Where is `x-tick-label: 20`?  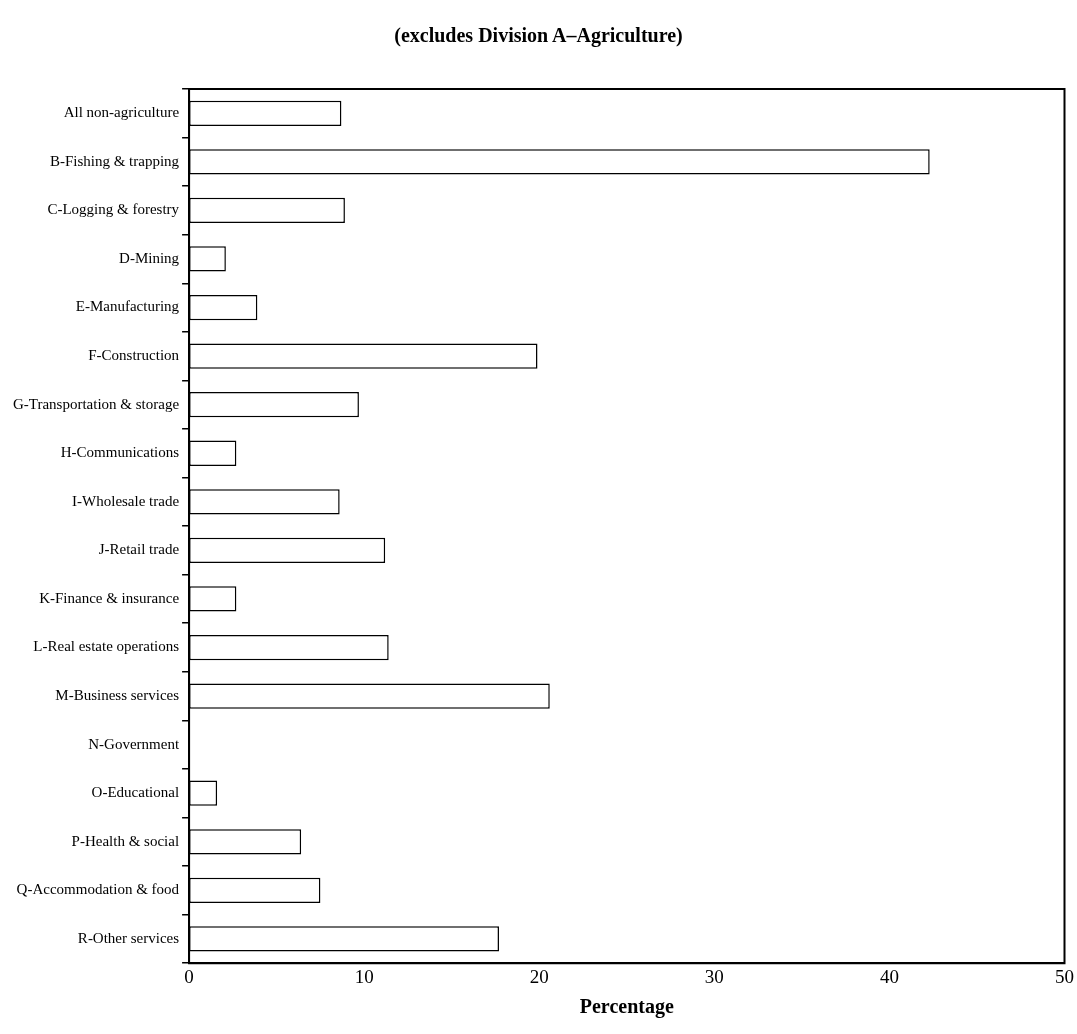 x-tick-label: 20 is located at coordinates (539, 976).